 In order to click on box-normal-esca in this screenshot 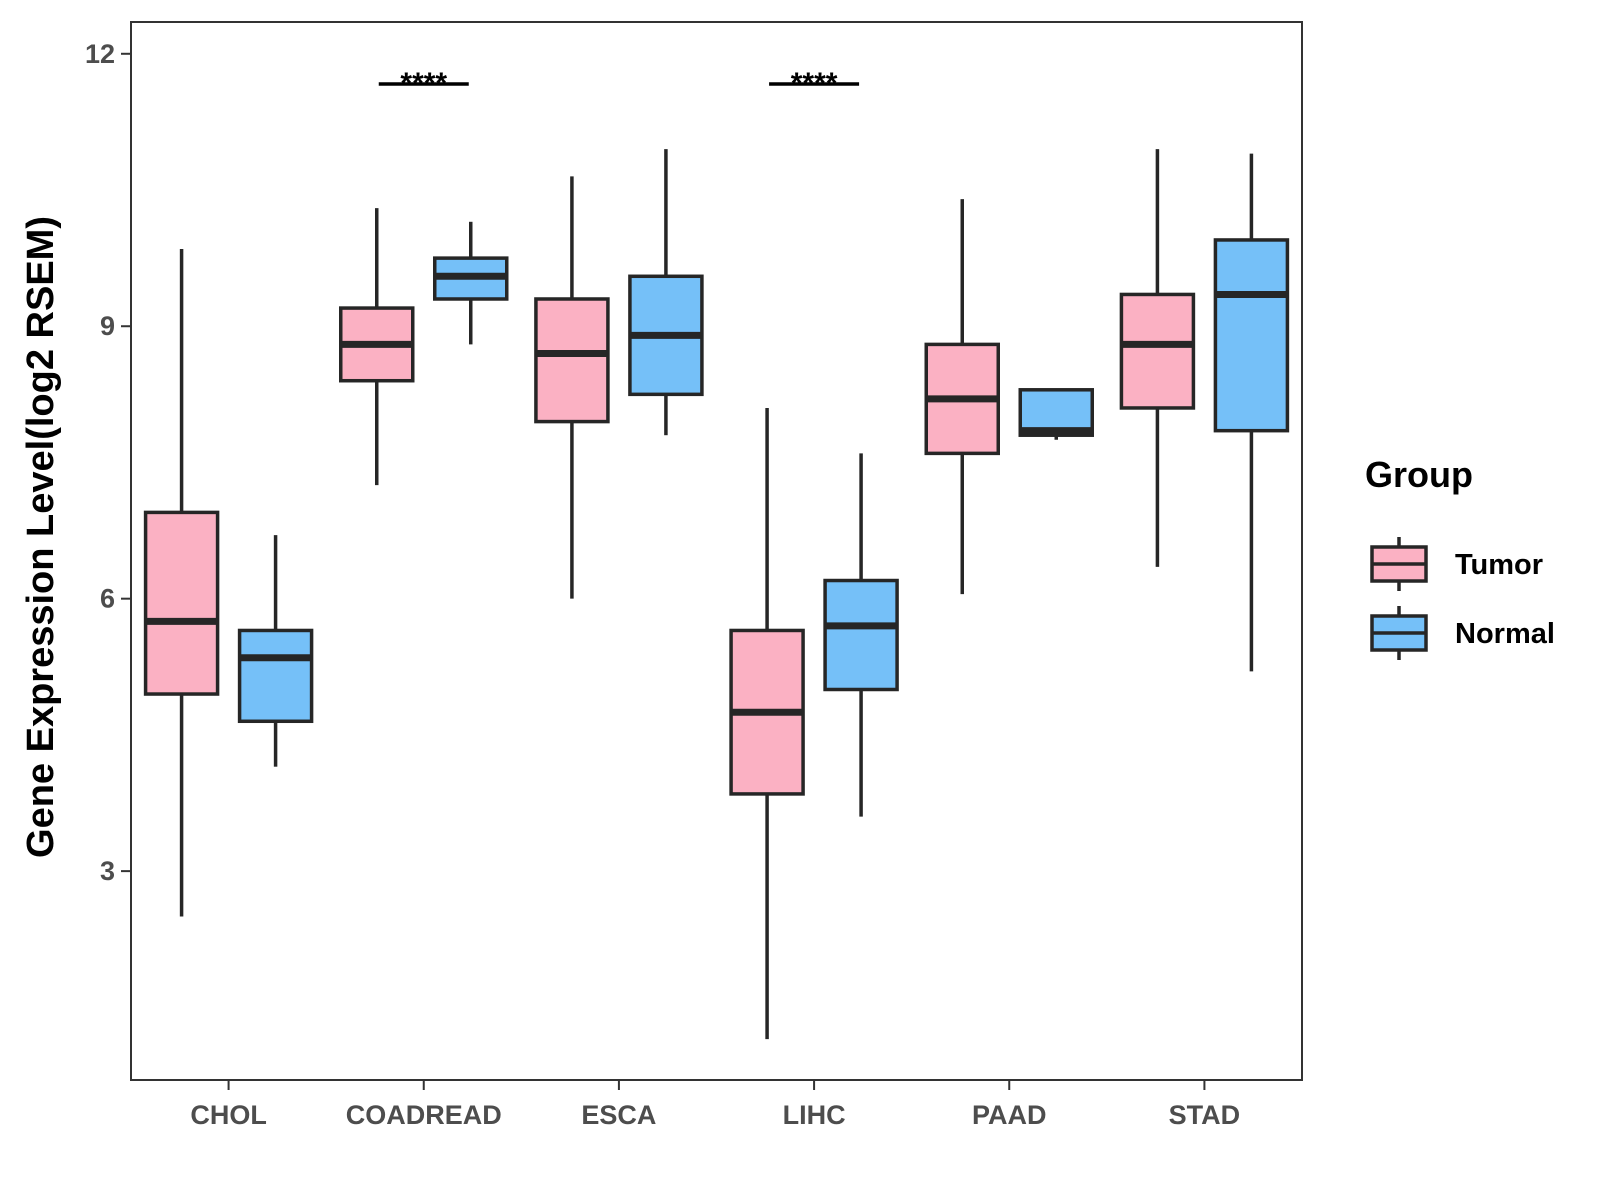, I will do `click(666, 292)`.